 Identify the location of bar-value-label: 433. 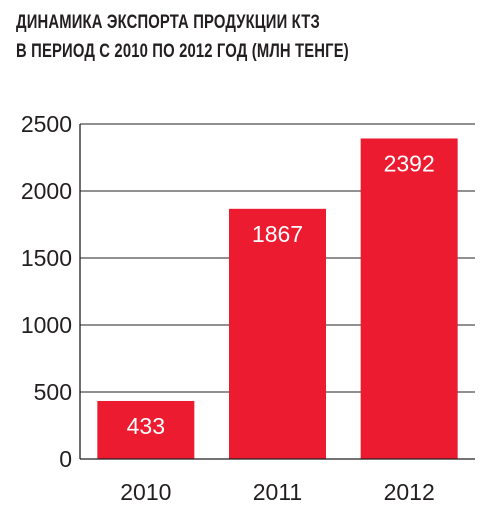
(146, 426).